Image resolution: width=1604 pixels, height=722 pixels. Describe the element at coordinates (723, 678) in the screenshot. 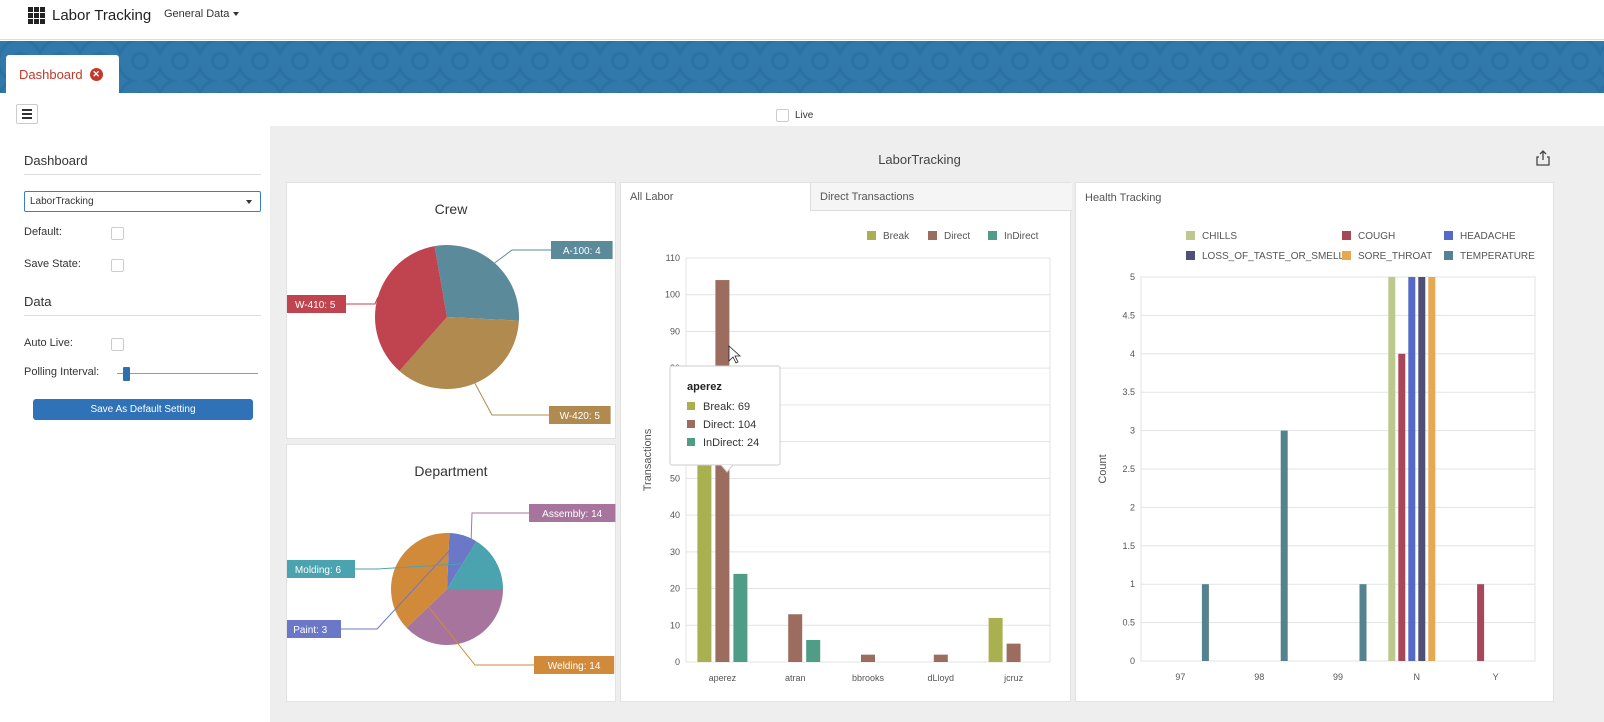

I see `x-tick-label: aperez` at that location.